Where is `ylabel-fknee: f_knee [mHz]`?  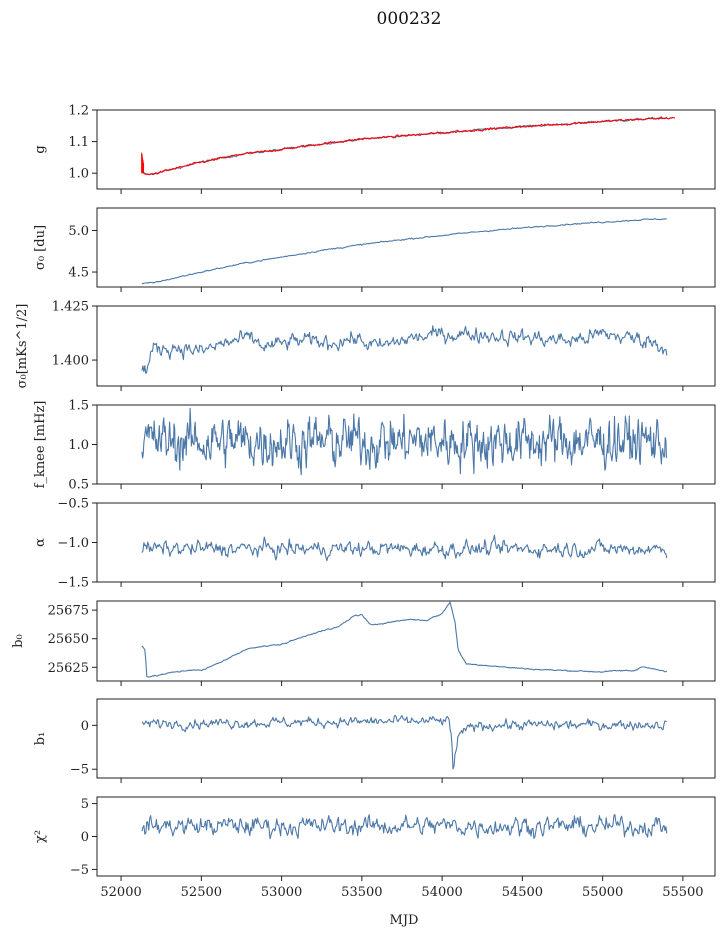
ylabel-fknee: f_knee [mHz] is located at coordinates (40, 445).